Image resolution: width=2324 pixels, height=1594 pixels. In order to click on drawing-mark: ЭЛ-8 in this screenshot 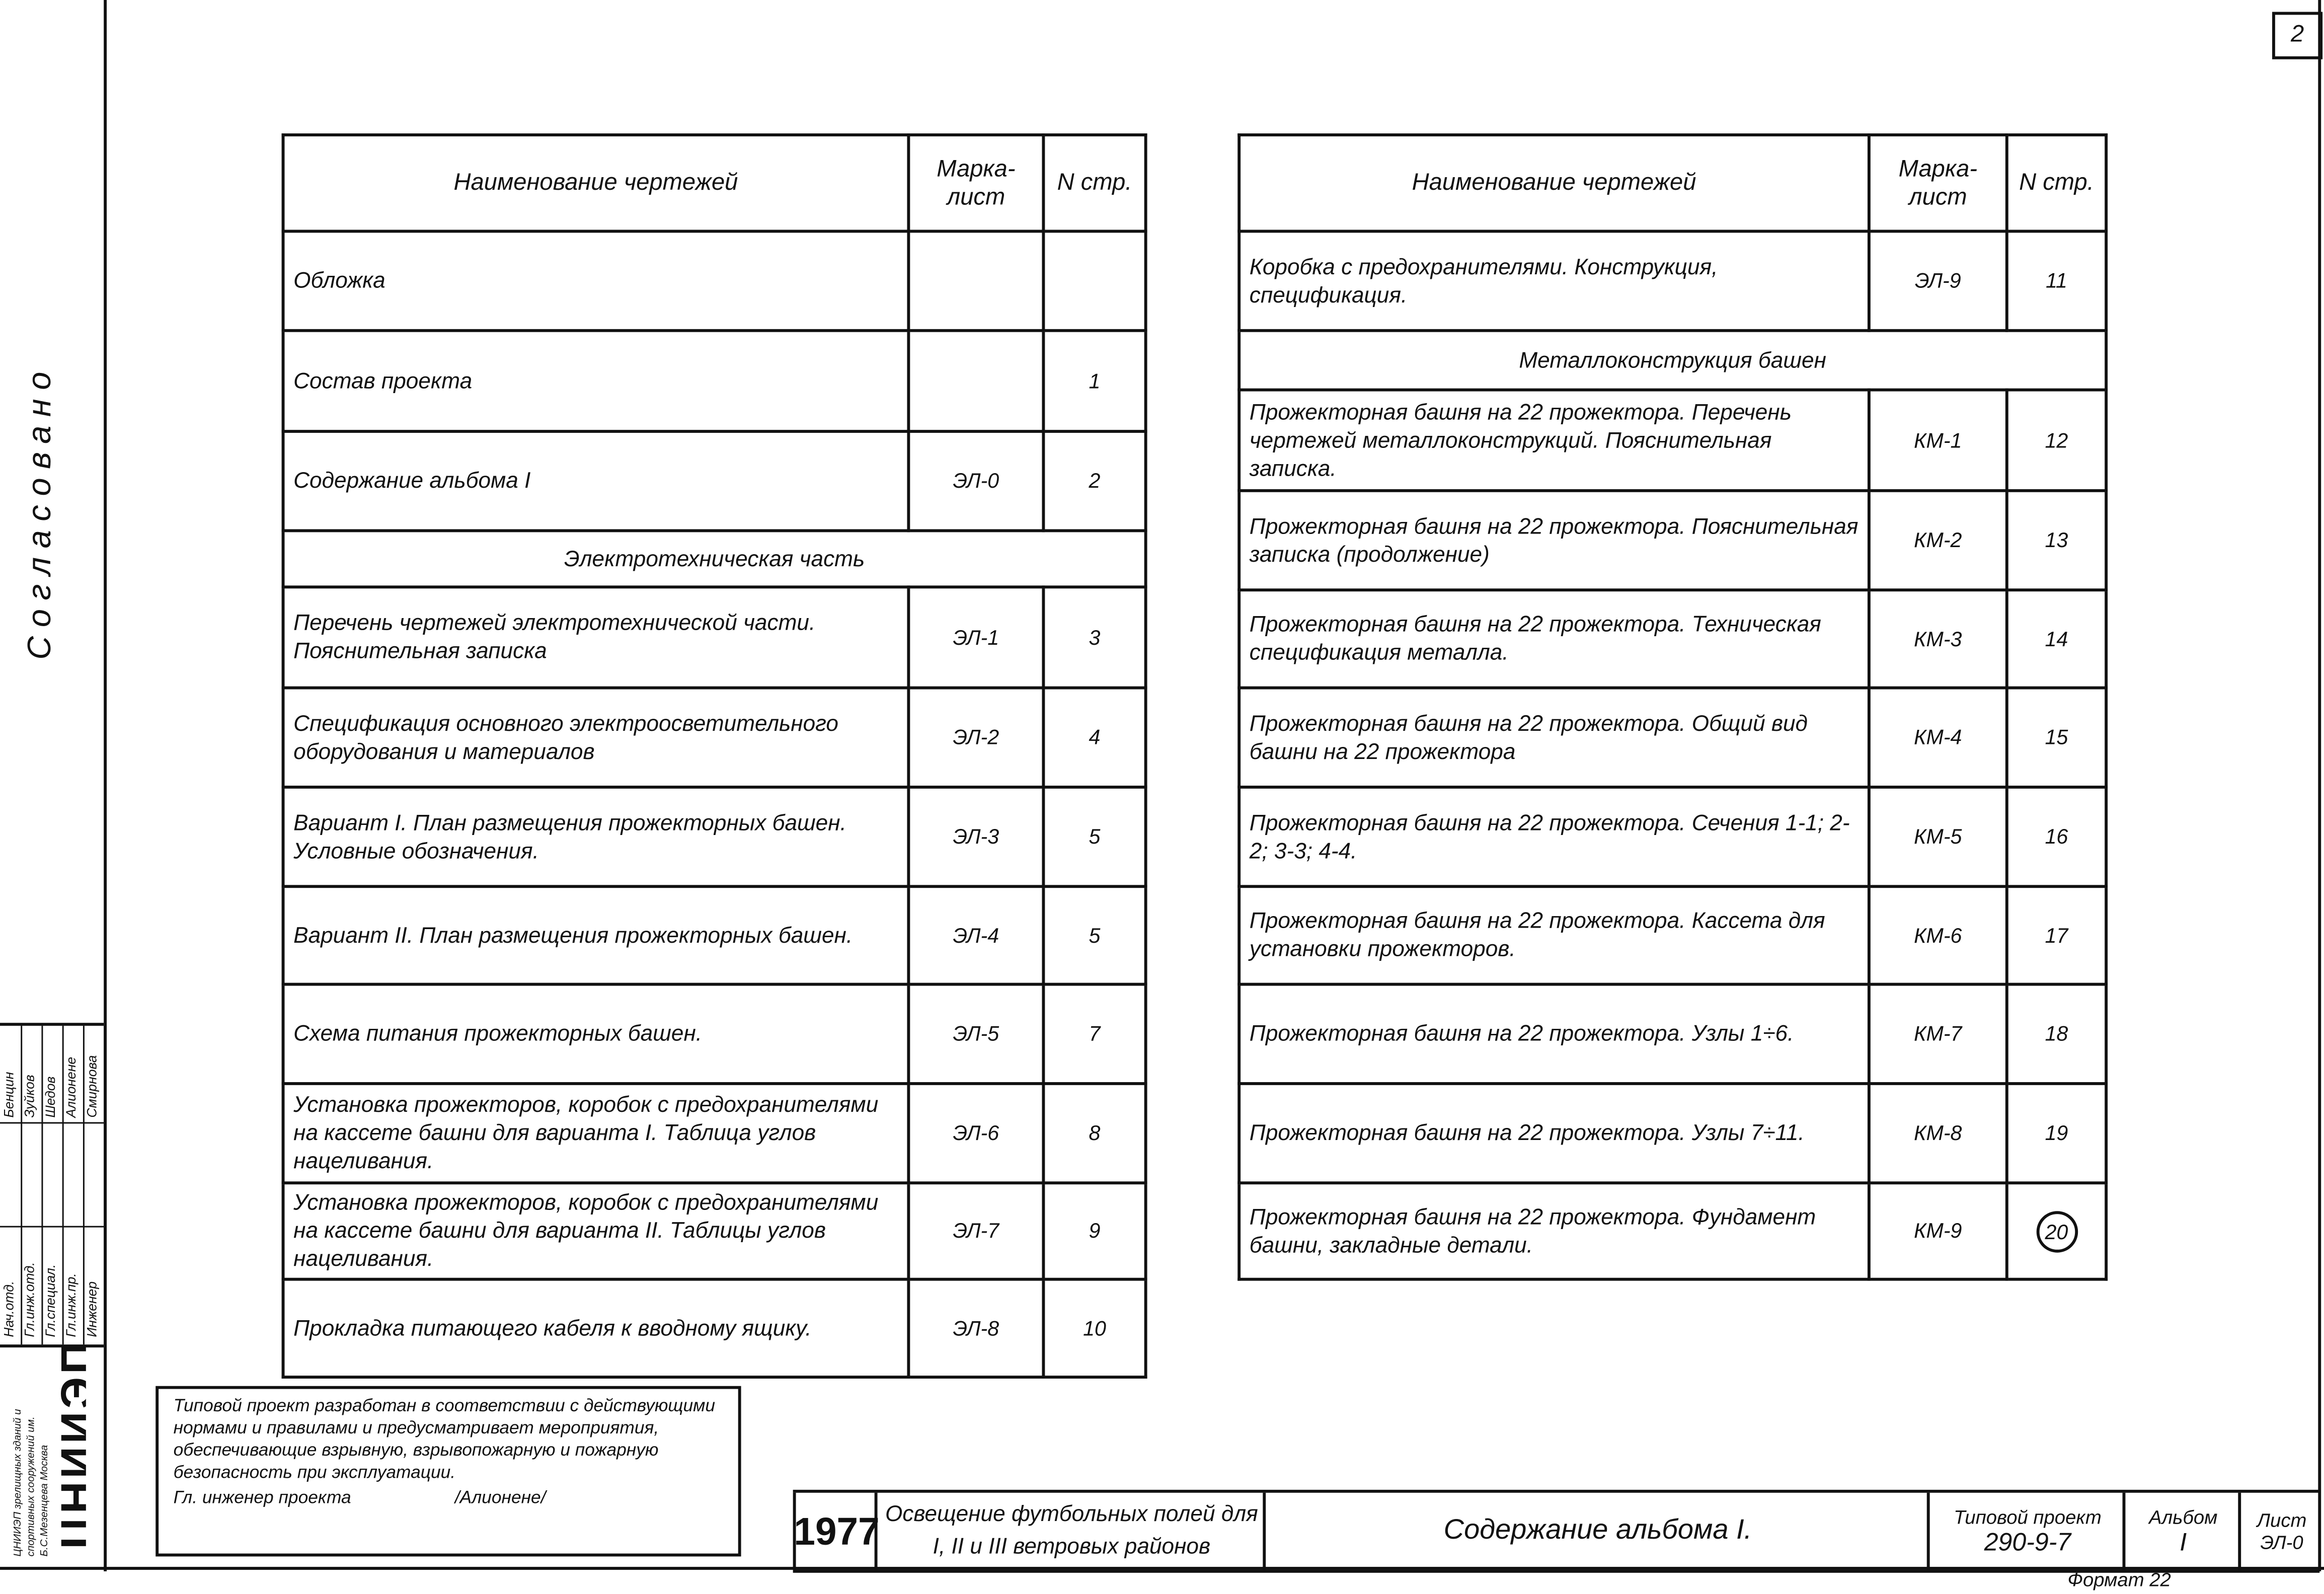, I will do `click(976, 1328)`.